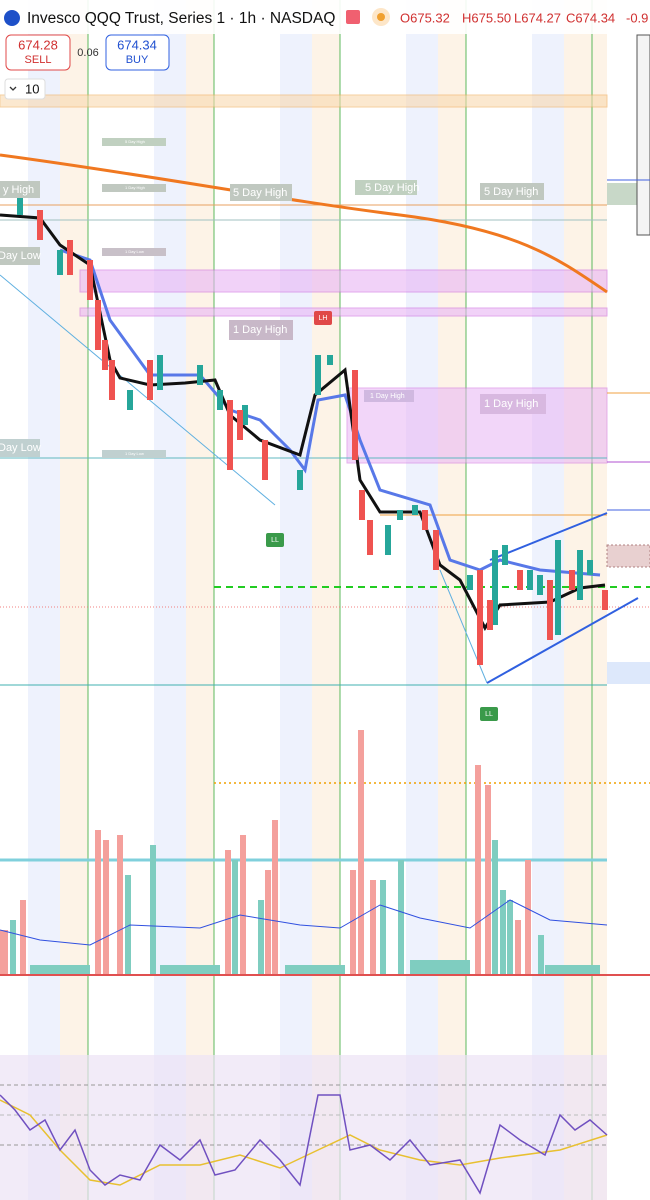 The image size is (650, 1200). What do you see at coordinates (304, 1127) in the screenshot?
I see `rsi-panel` at bounding box center [304, 1127].